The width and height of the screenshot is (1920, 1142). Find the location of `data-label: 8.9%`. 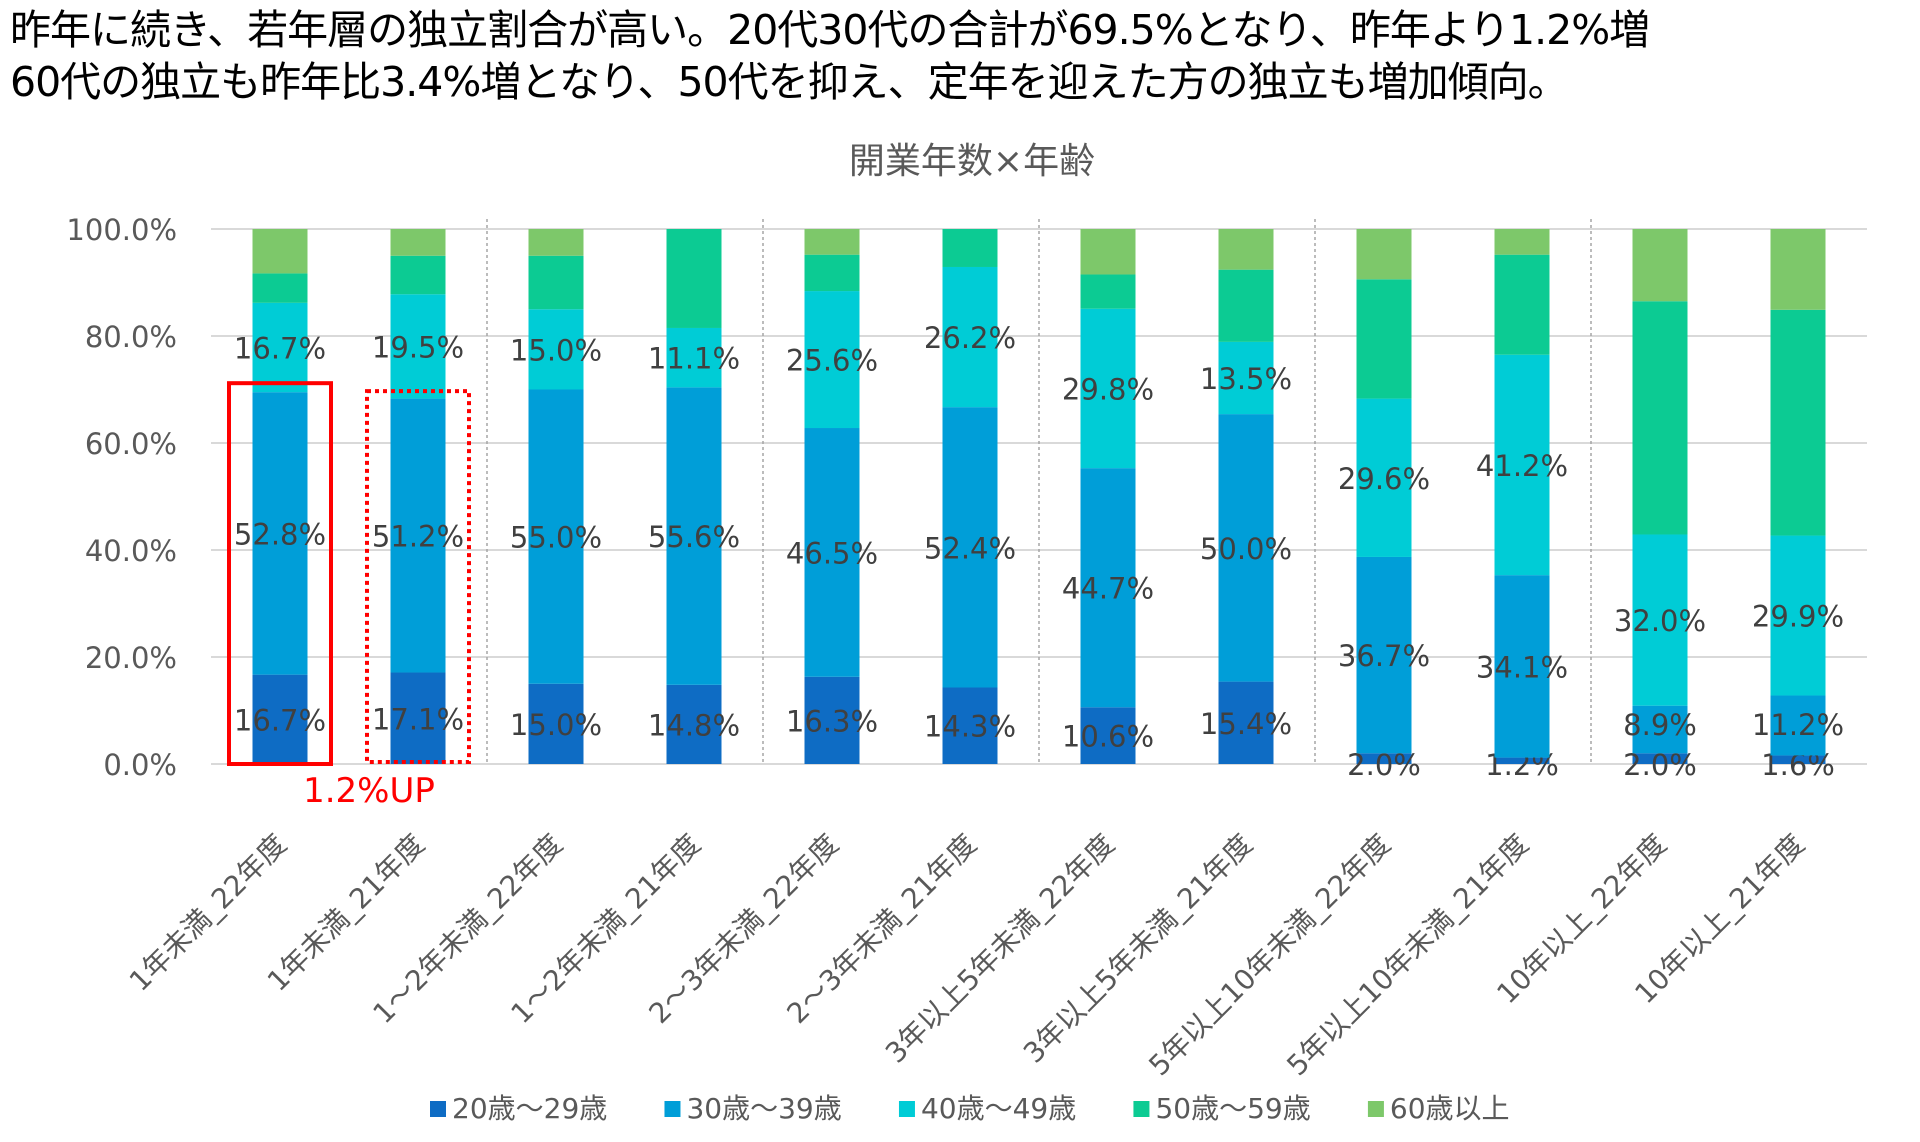

data-label: 8.9% is located at coordinates (1660, 725).